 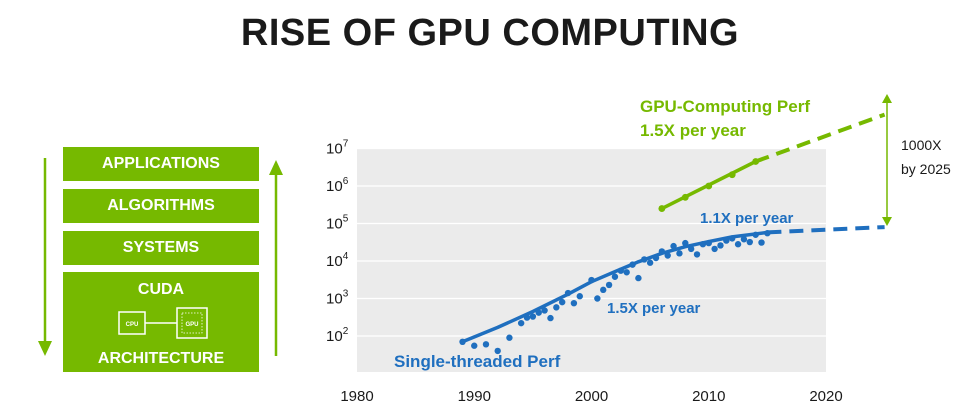 I want to click on single-thread-series-label: Single-threaded Perf, so click(x=477, y=361).